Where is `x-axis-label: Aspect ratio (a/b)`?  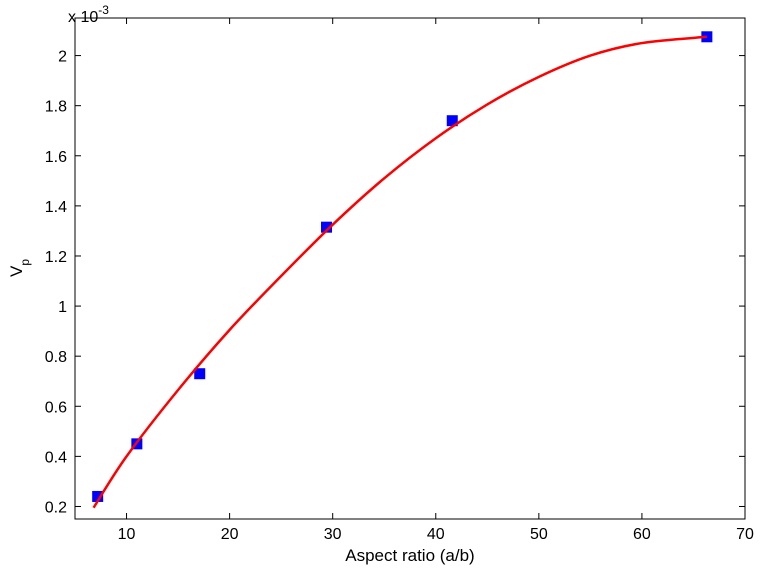 x-axis-label: Aspect ratio (a/b) is located at coordinates (409, 555).